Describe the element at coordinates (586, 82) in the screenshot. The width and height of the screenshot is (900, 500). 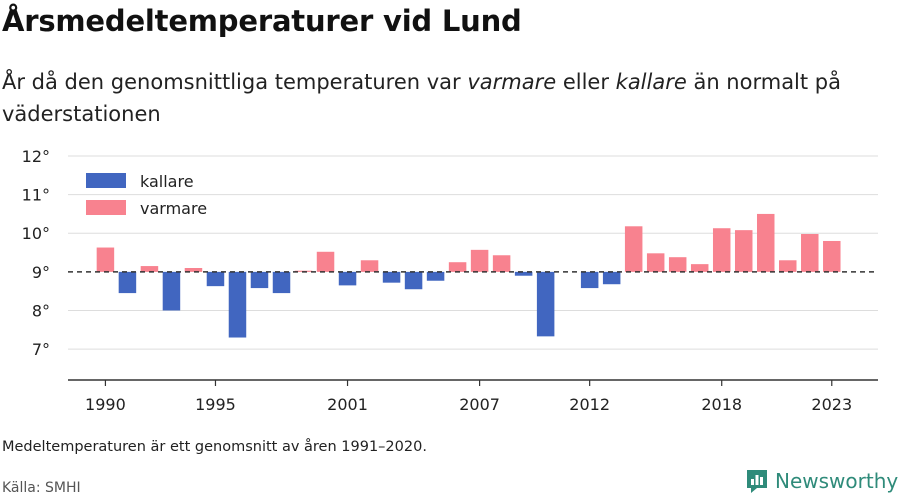
I see `subtitle-part-2: eller` at that location.